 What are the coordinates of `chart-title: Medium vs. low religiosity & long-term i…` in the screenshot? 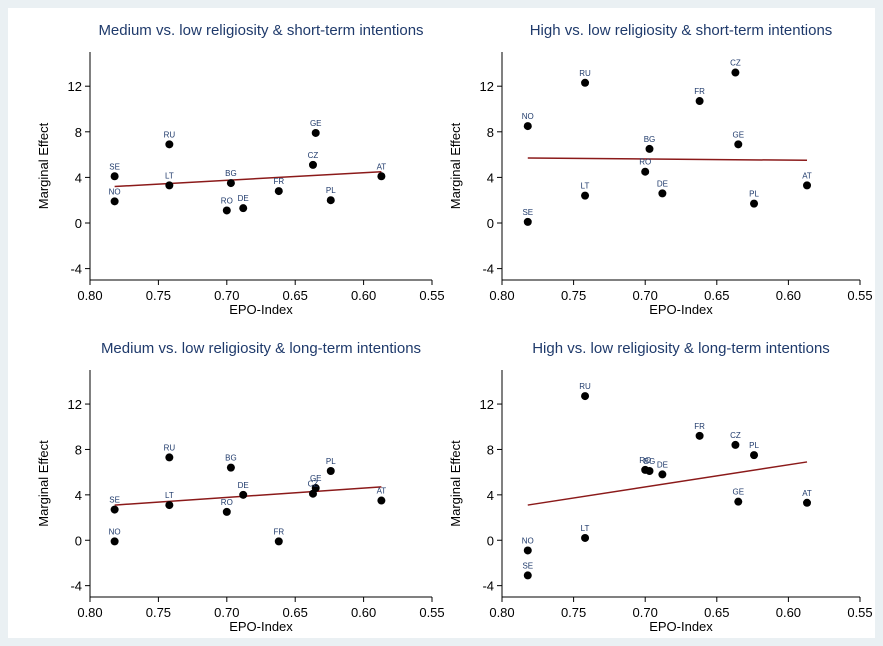 It's located at (261, 348).